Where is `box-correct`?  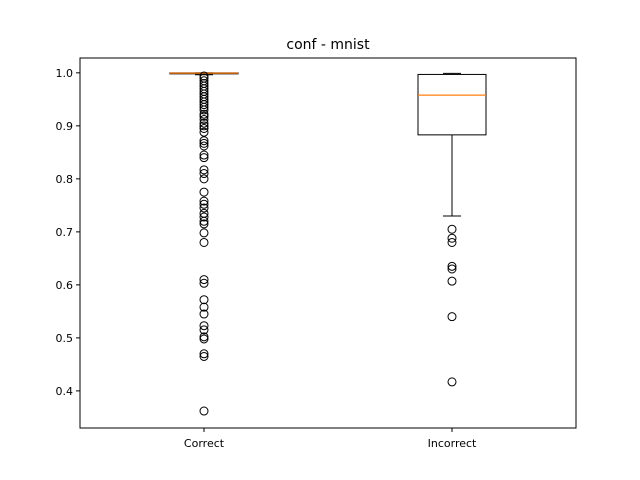
box-correct is located at coordinates (204, 243).